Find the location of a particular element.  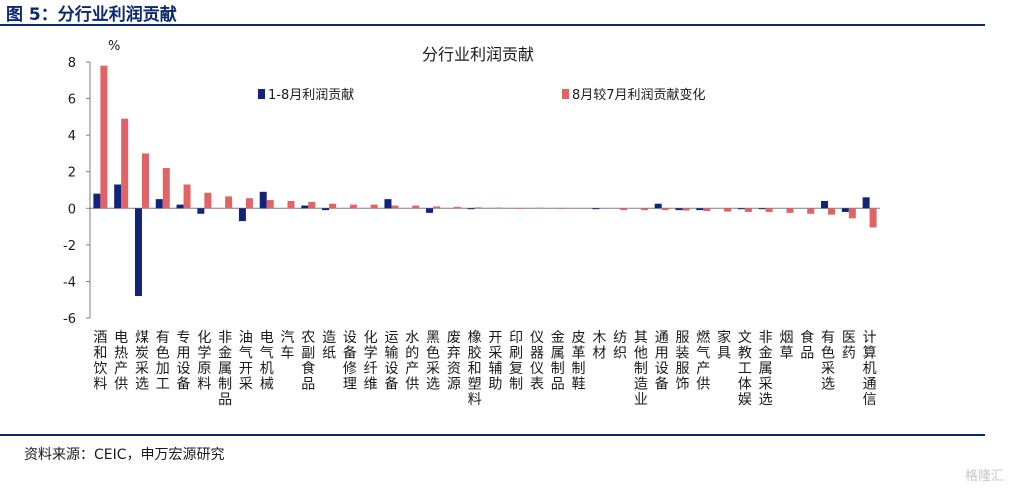

y-tick-label: -2 is located at coordinates (69, 246).